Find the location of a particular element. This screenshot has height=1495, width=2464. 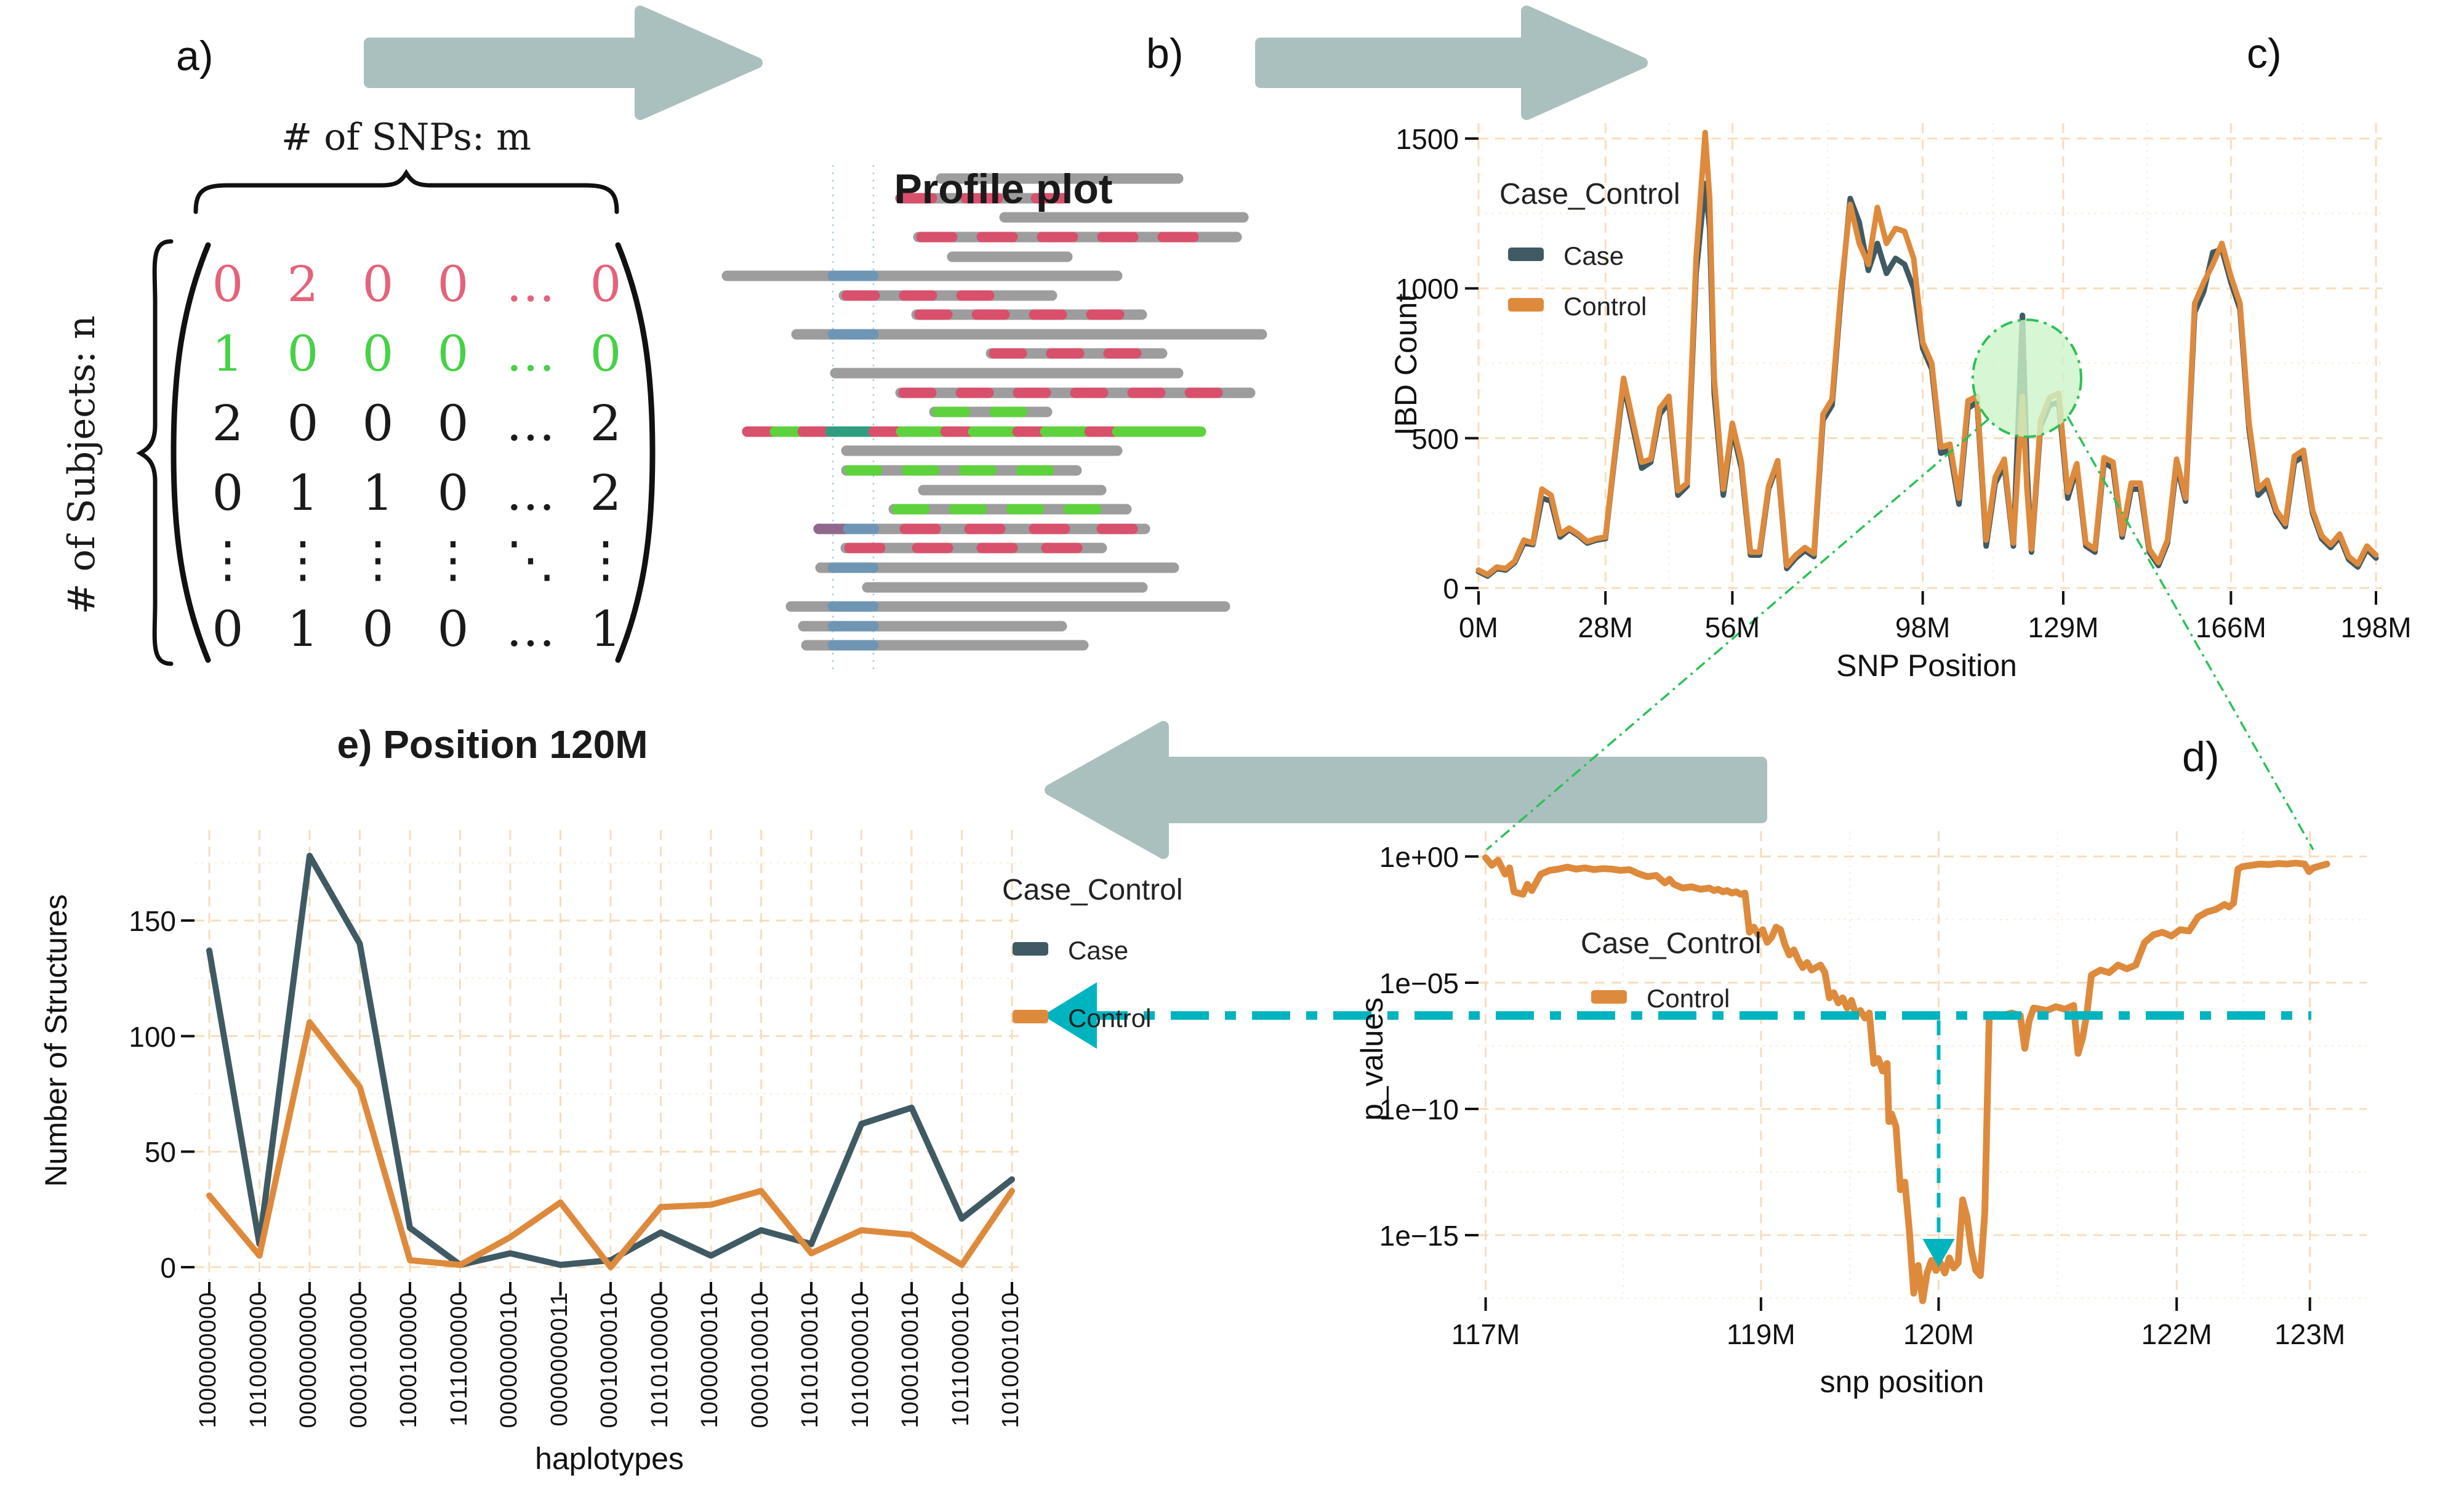

e-xaxis-title: haplotypes is located at coordinates (609, 1458).